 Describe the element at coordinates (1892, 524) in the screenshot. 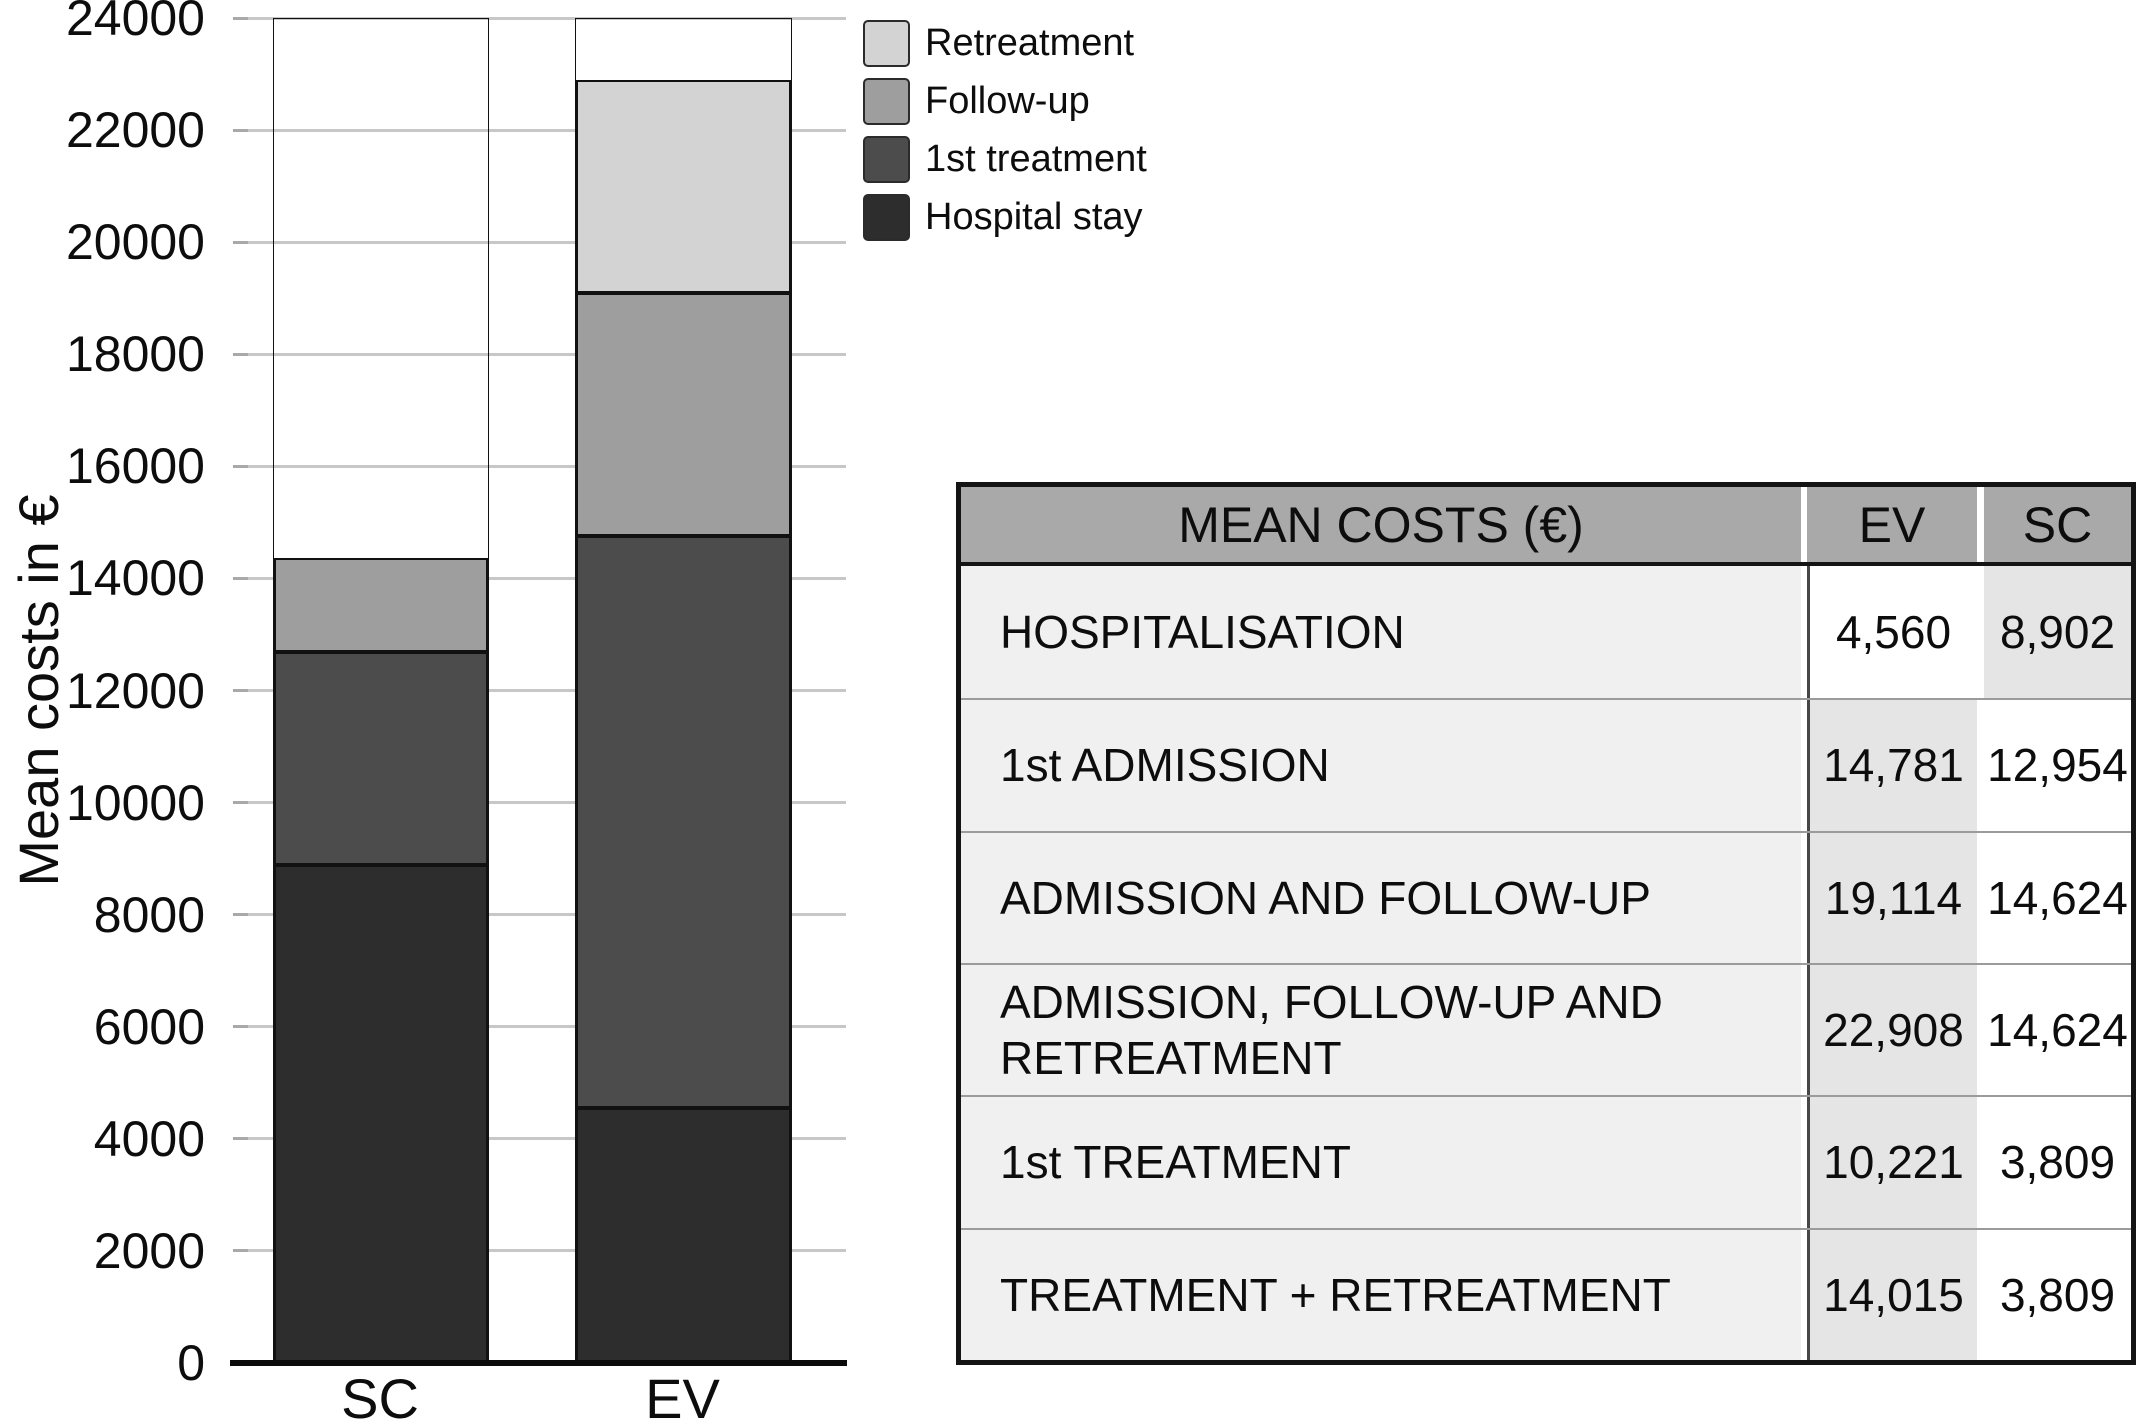

I see `table-header-ev: EV` at that location.